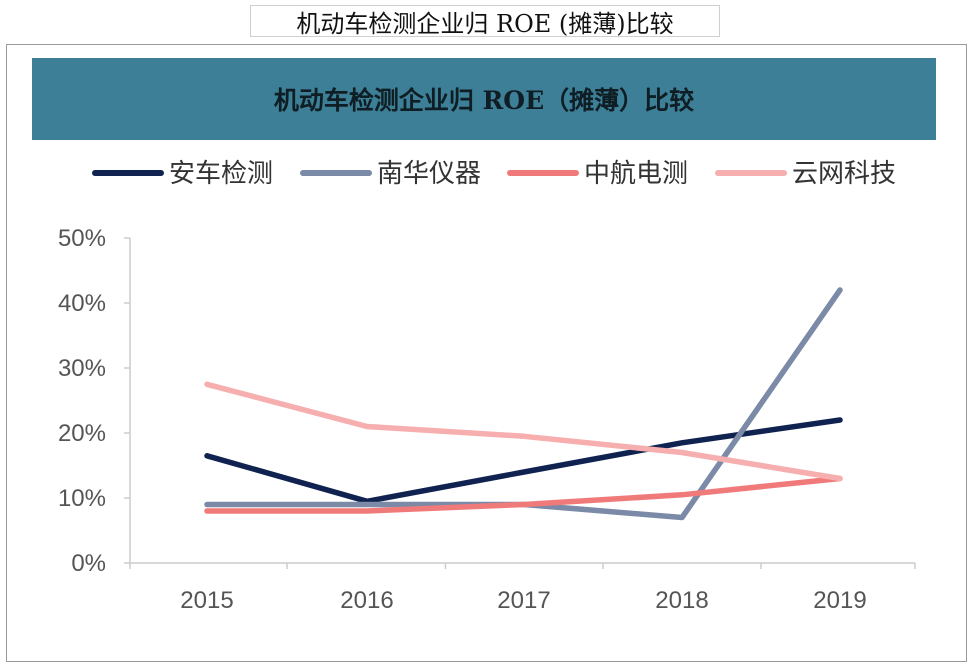  I want to click on chart-title: 机动车检测企业归 ROE（摊薄）比较, so click(484, 100).